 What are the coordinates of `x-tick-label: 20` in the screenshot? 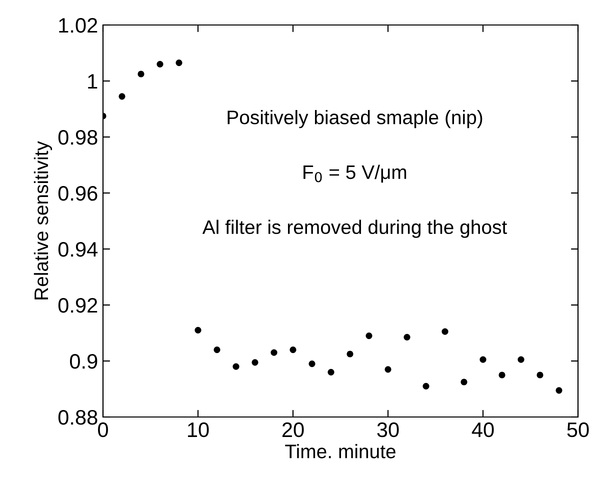 It's located at (293, 430).